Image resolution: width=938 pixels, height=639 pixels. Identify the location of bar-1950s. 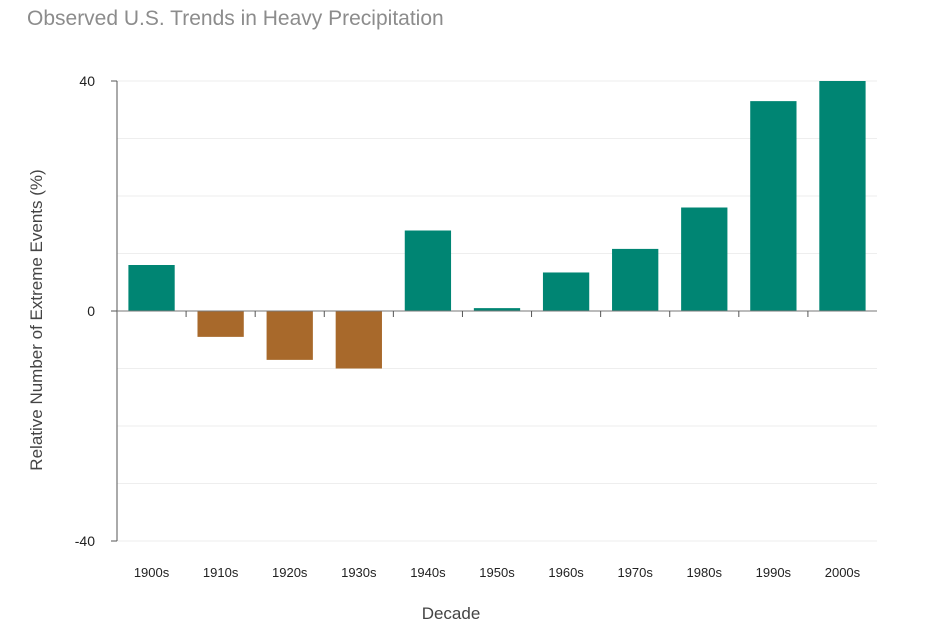
(497, 309).